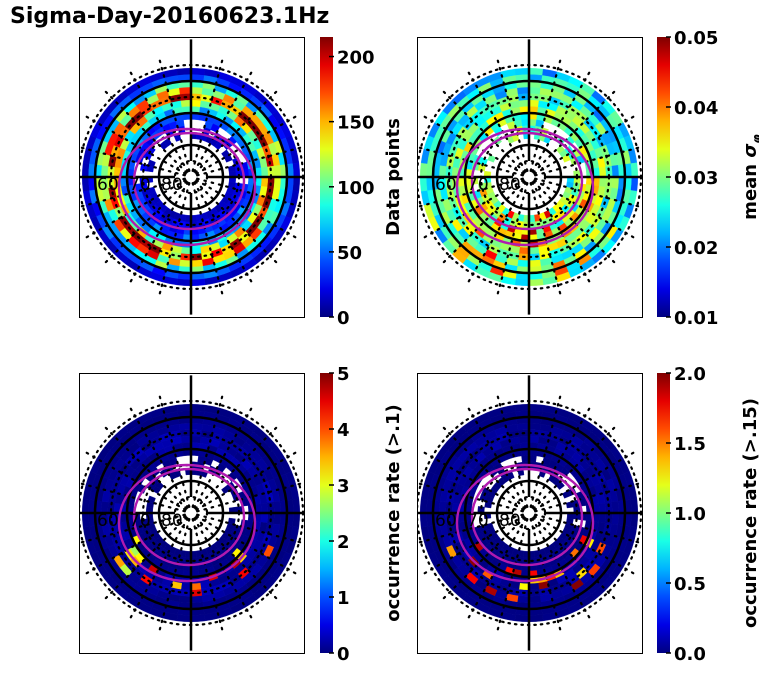 Image resolution: width=759 pixels, height=674 pixels. I want to click on axes-frame, so click(192, 177).